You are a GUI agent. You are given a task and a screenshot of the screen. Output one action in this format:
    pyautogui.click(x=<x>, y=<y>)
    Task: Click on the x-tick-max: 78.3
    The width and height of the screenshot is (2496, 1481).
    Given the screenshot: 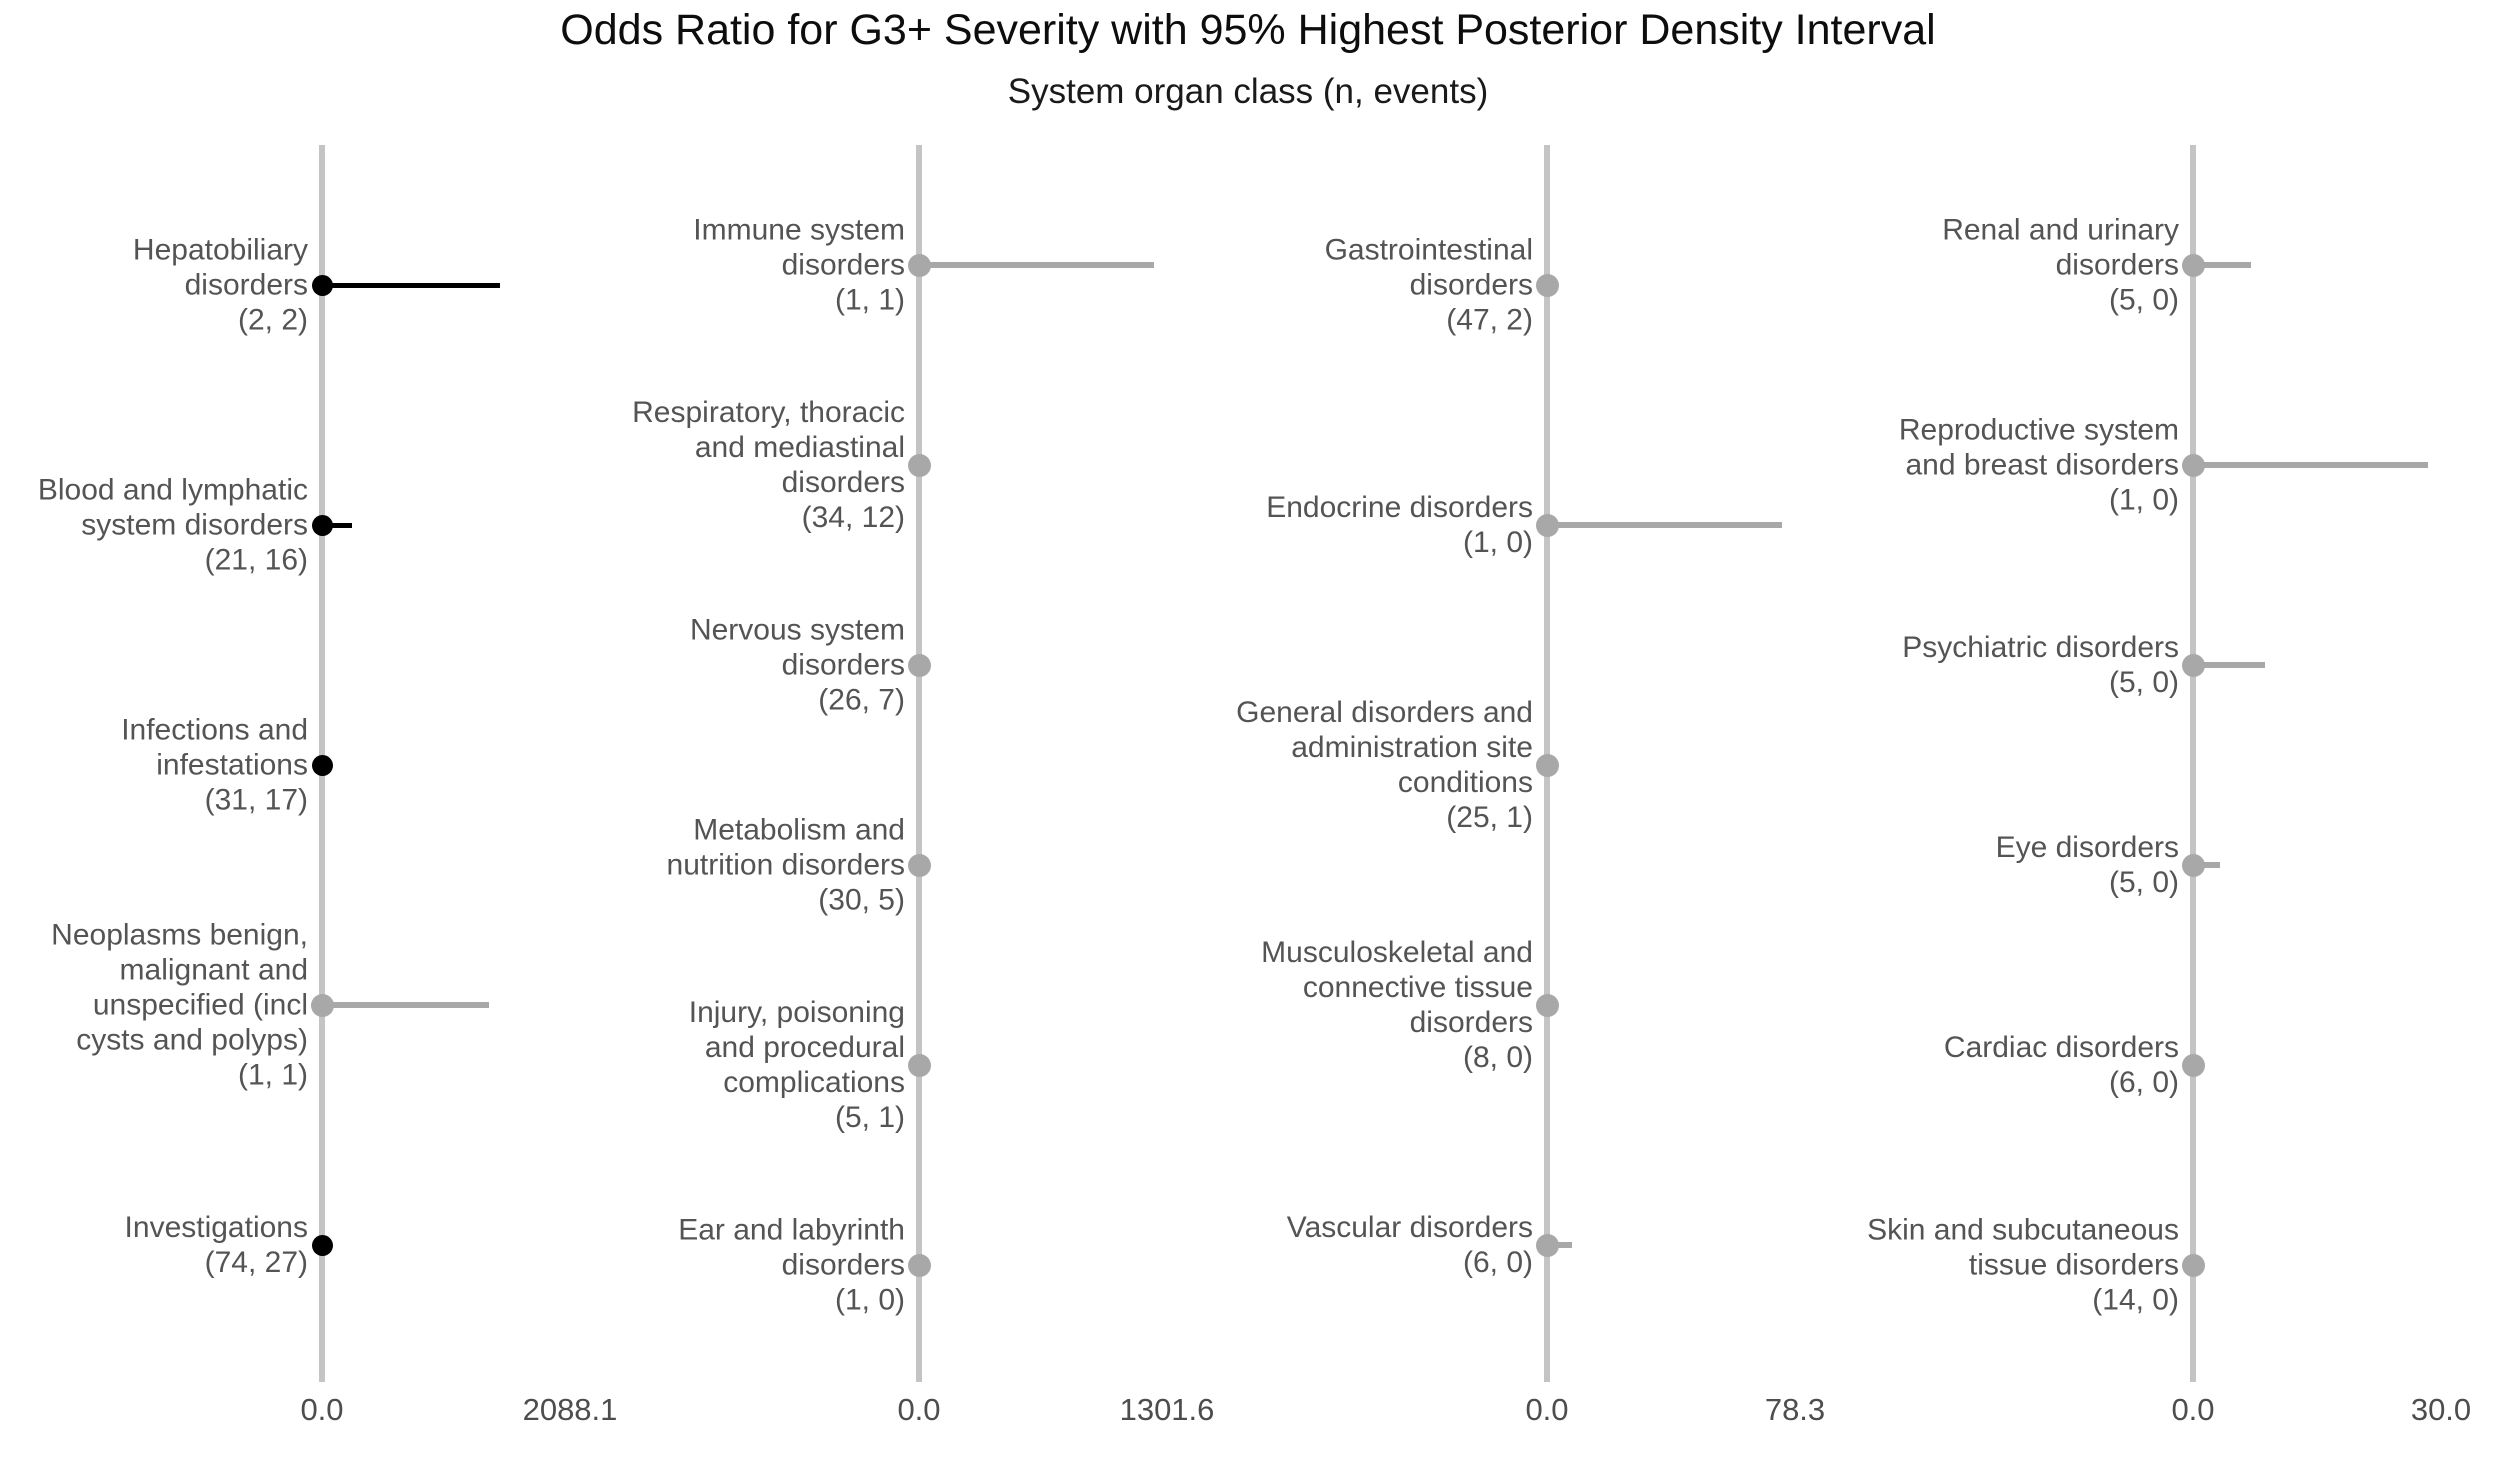 What is the action you would take?
    pyautogui.click(x=1795, y=1409)
    